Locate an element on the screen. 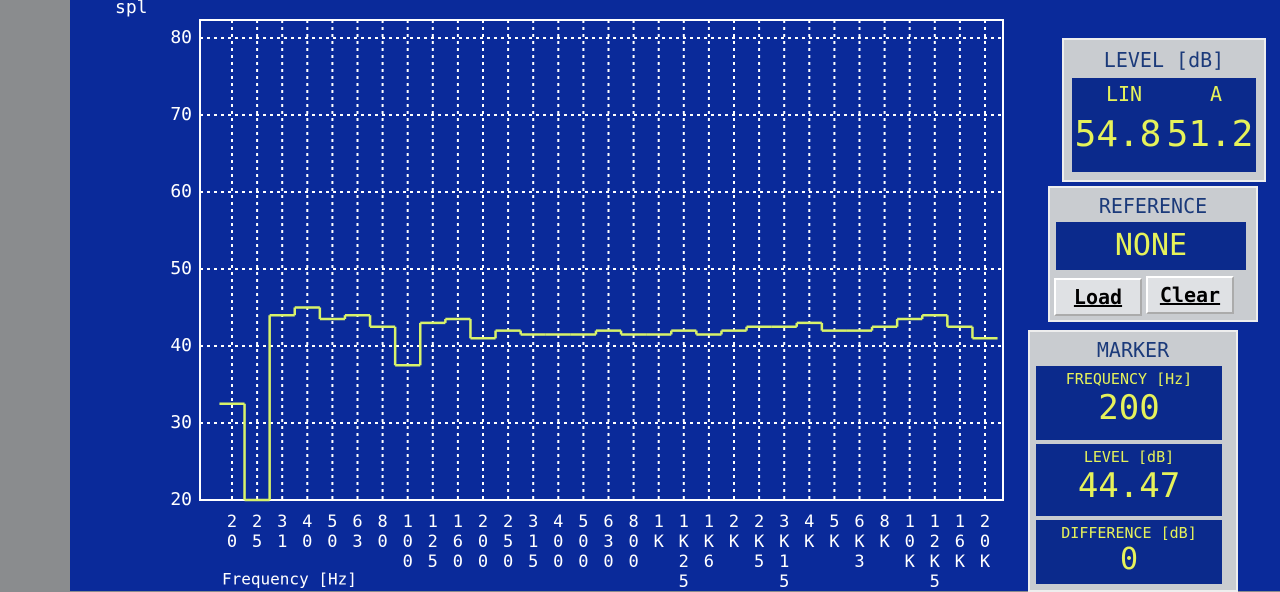 This screenshot has width=1280, height=592. diff-label: DIFFERENCE [dB] is located at coordinates (1129, 533).